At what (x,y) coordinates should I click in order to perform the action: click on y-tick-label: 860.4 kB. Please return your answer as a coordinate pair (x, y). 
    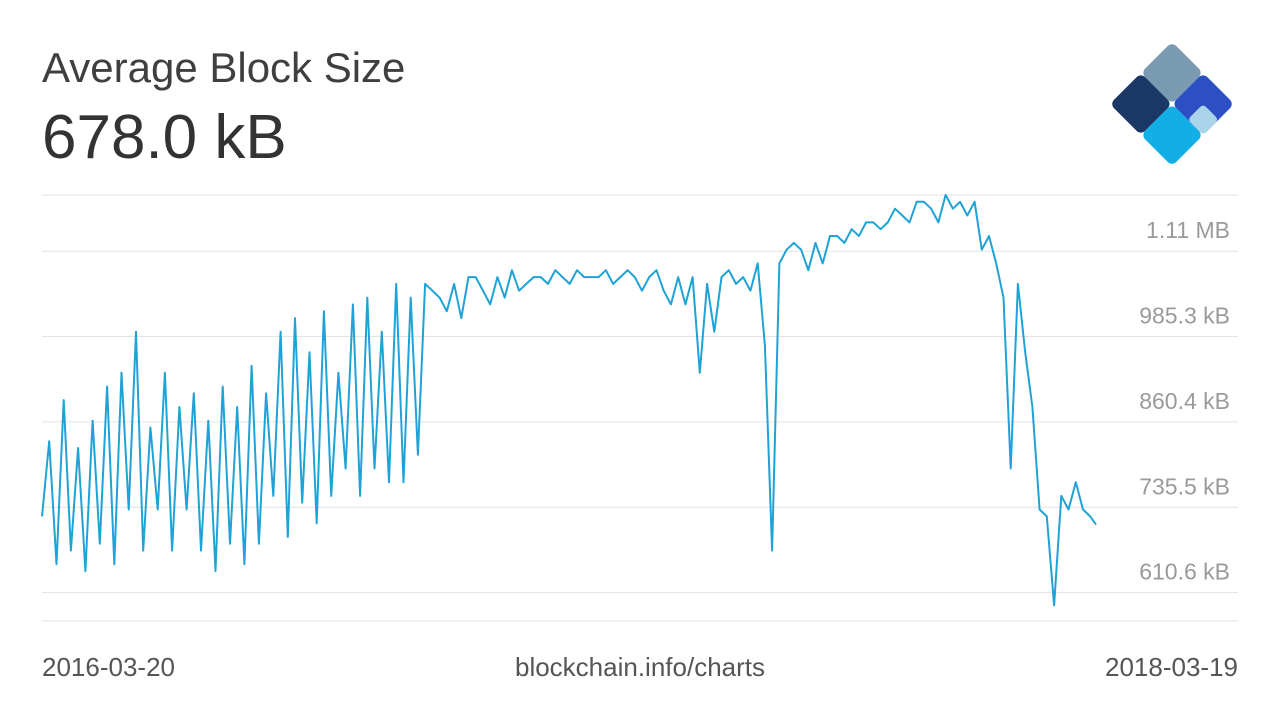
    Looking at the image, I should click on (1184, 401).